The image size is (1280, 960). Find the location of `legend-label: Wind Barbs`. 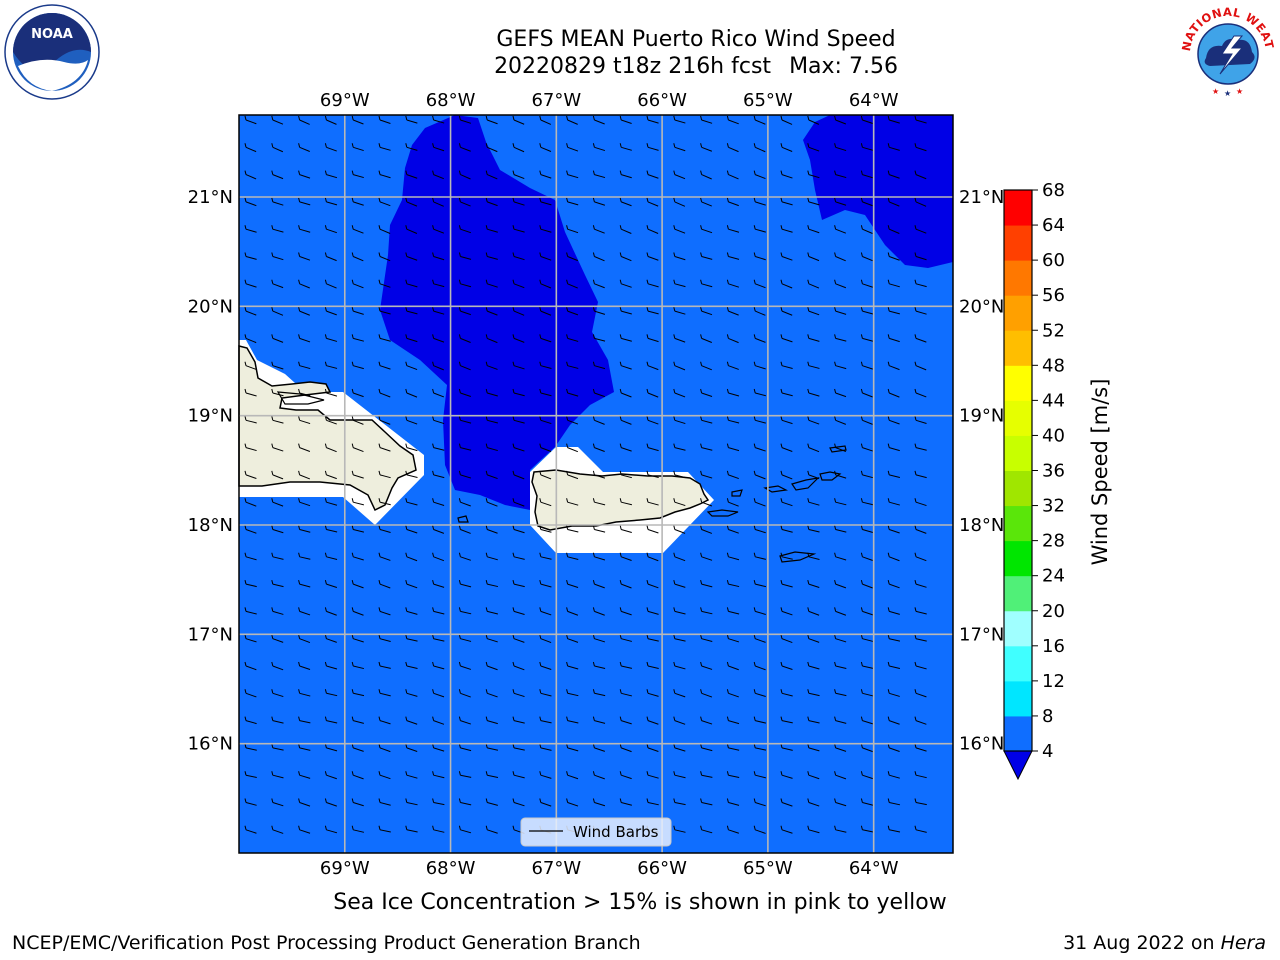

legend-label: Wind Barbs is located at coordinates (616, 832).